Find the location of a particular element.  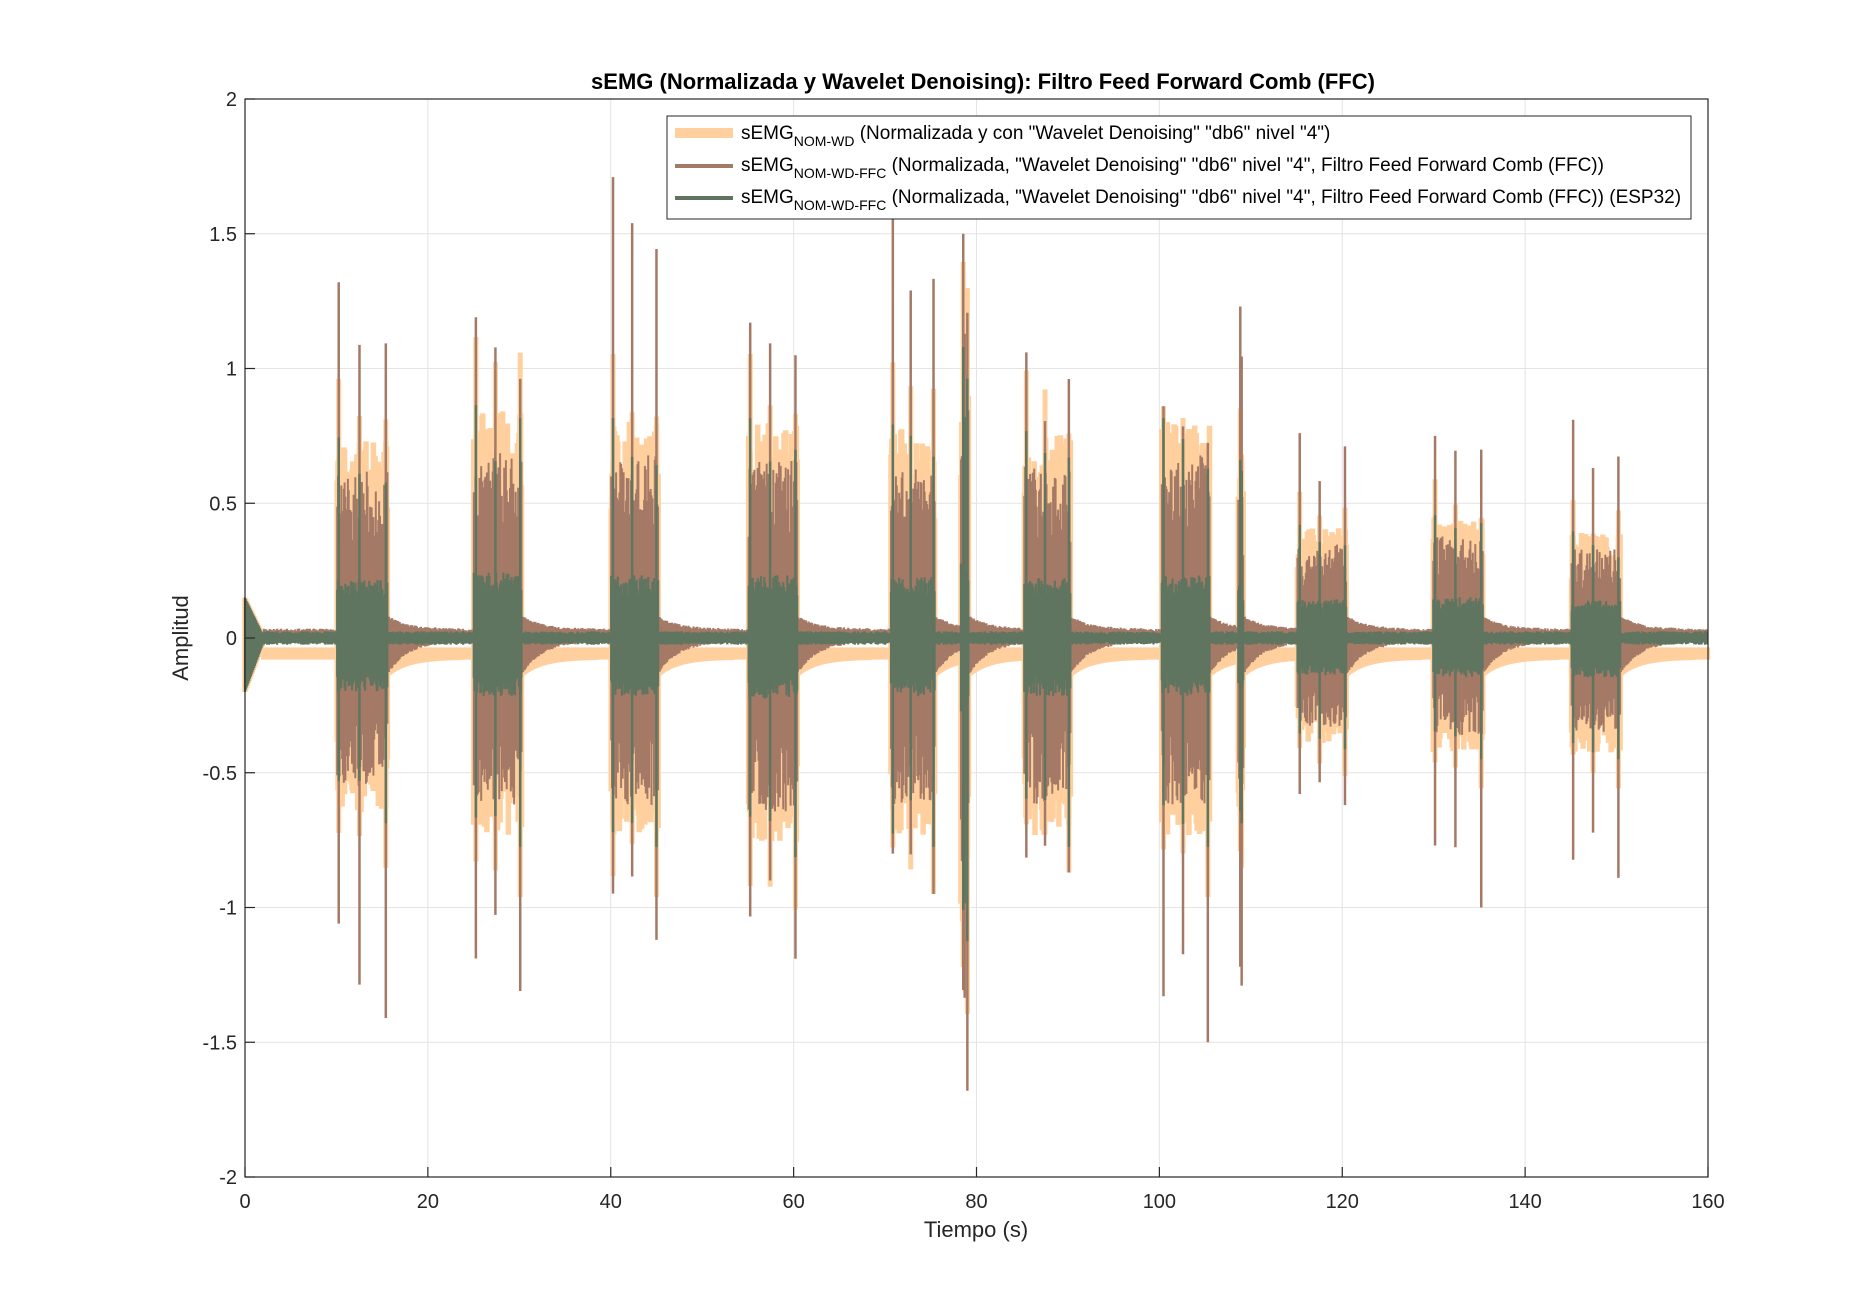

x-tick-label: 0 is located at coordinates (244, 1202).